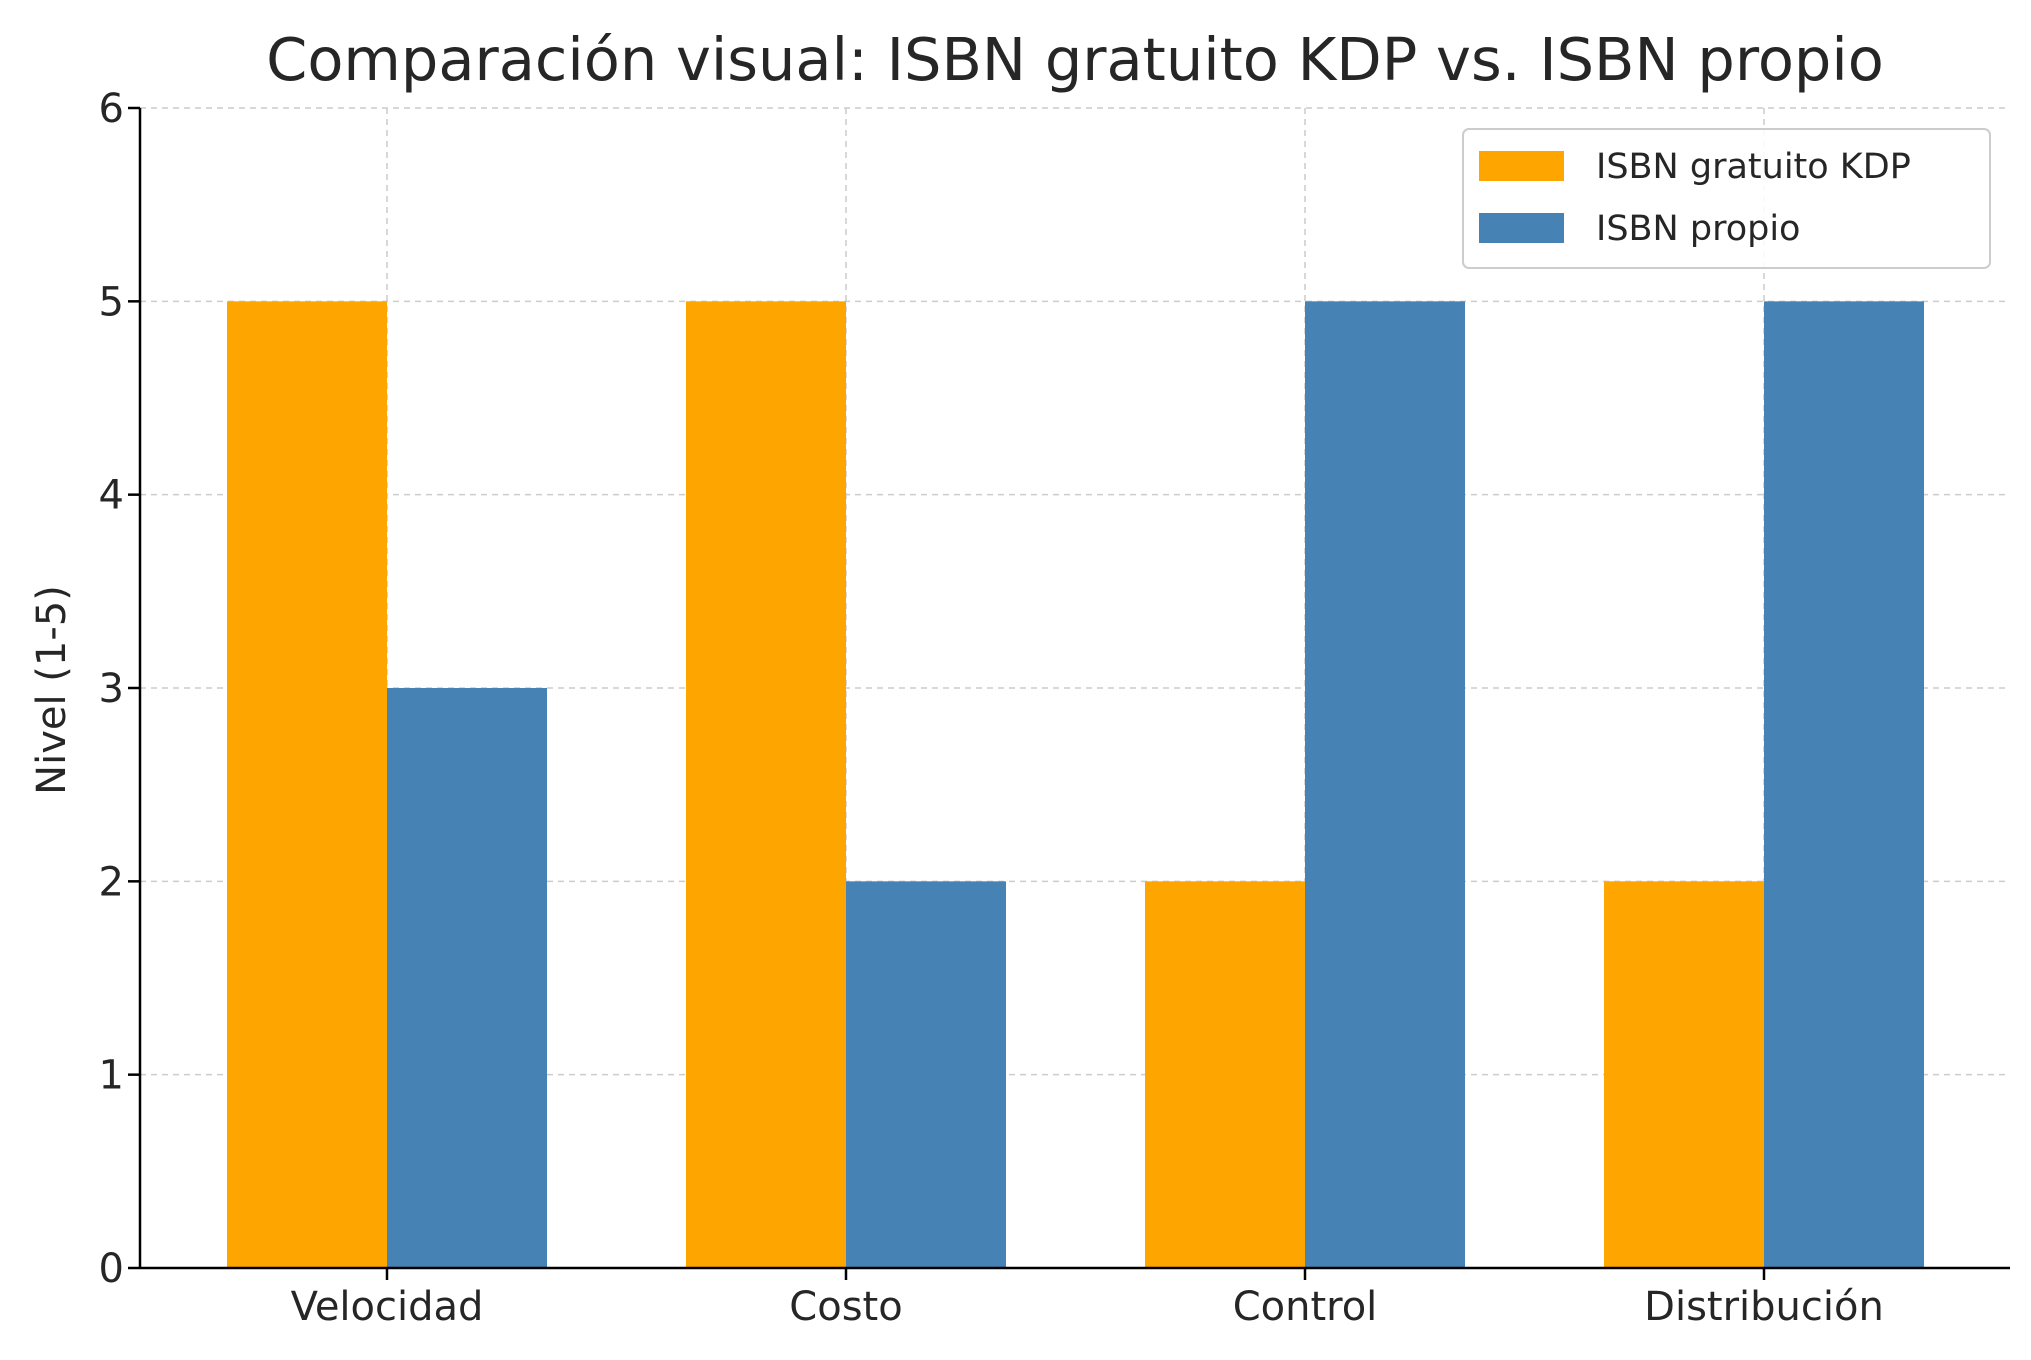  Describe the element at coordinates (52, 690) in the screenshot. I see `y-axis-label: Nivel (1-5)` at that location.